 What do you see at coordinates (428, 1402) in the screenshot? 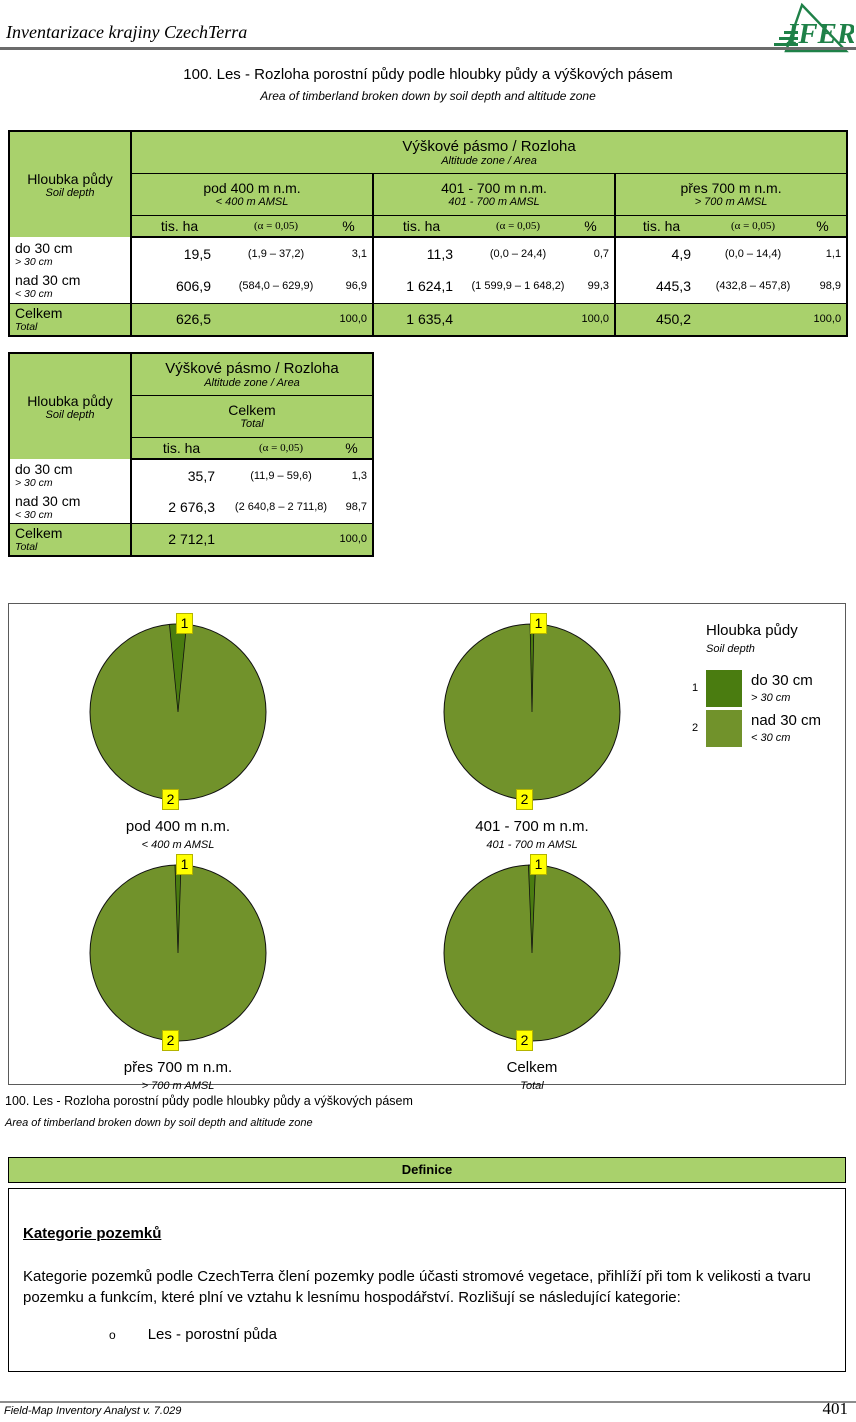
I see `footer-rule` at bounding box center [428, 1402].